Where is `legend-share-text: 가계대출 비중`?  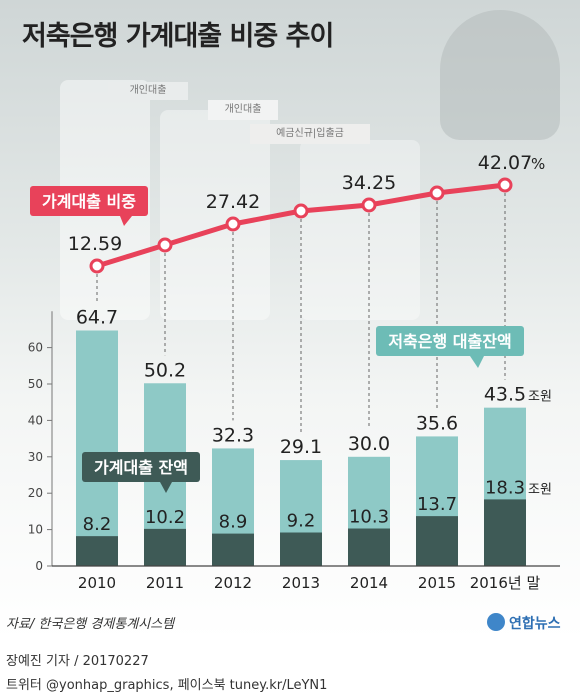
legend-share-text: 가계대출 비중 is located at coordinates (89, 201).